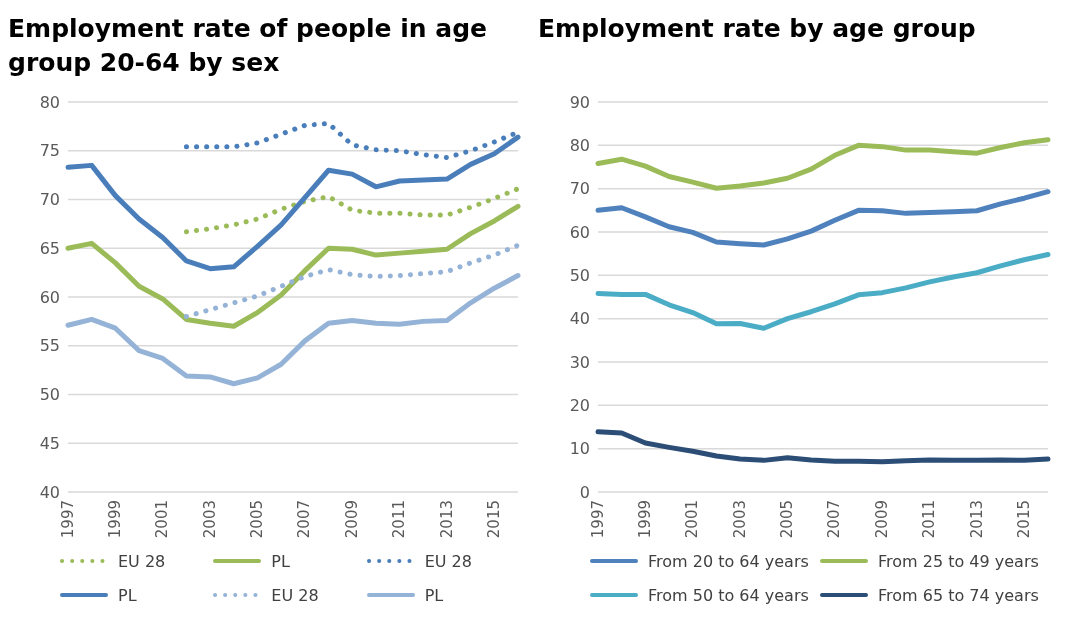  I want to click on legend-label: From 50 to 64 years, so click(728, 595).